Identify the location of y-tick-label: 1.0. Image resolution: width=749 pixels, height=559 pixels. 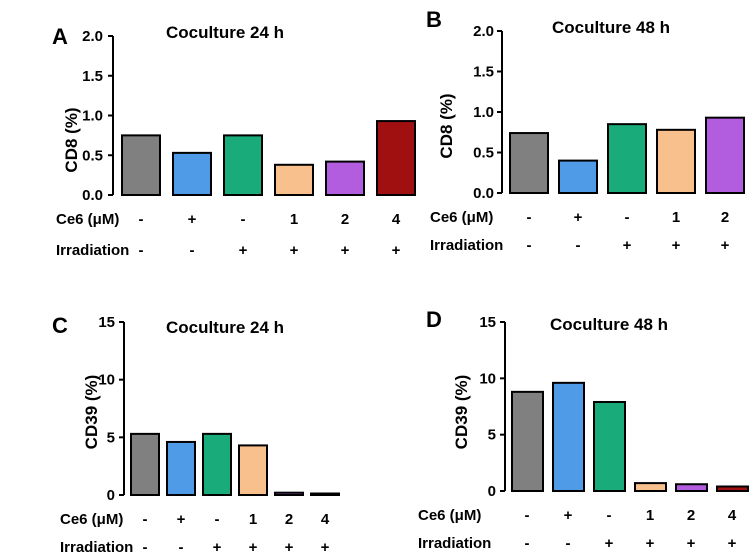
(483, 112).